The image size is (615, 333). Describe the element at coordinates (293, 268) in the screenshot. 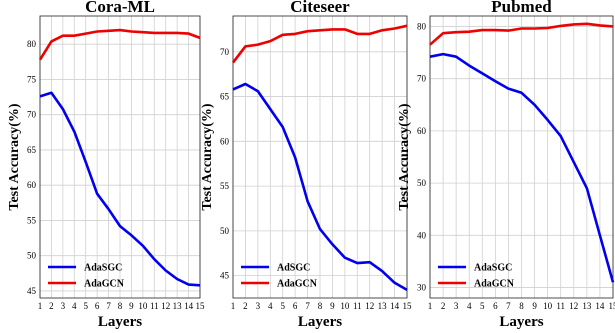

I see `legend-label: AdSGC` at that location.